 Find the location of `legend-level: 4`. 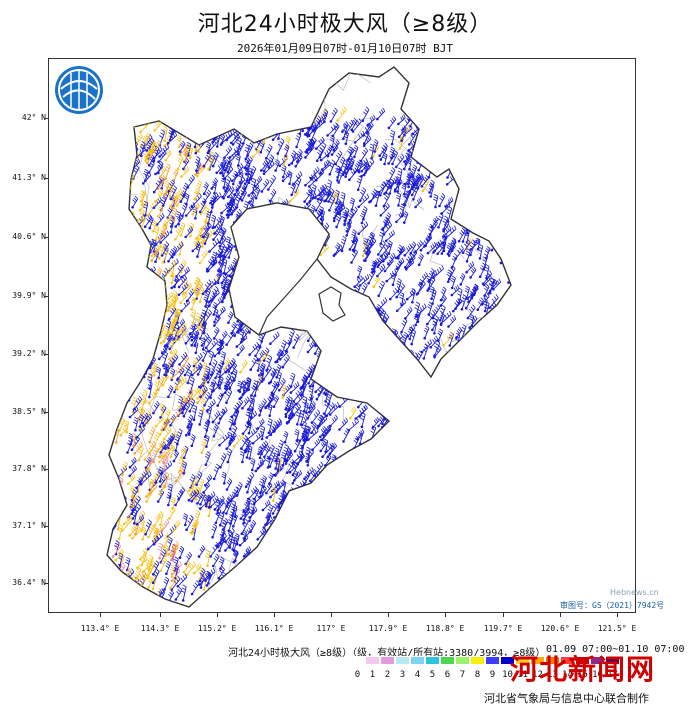

legend-level: 4 is located at coordinates (417, 675).